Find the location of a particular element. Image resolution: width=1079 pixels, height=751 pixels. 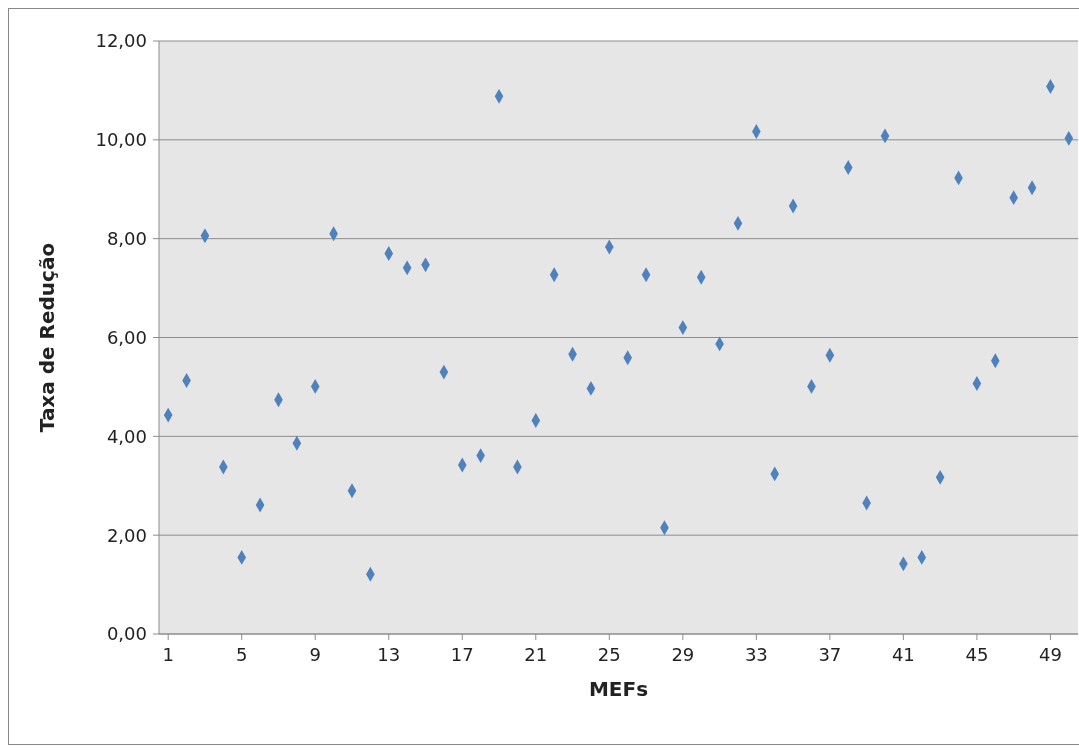

x-axis-title: MEFs is located at coordinates (618, 689).